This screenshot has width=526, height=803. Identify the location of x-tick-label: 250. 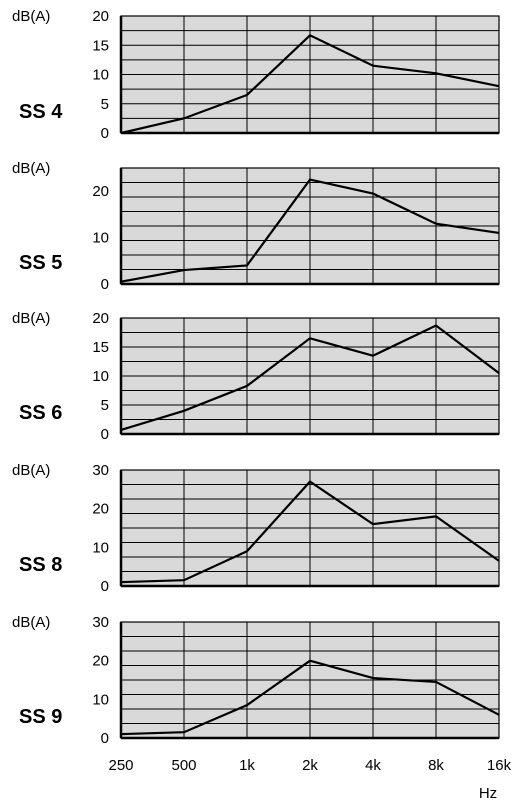
(120, 765).